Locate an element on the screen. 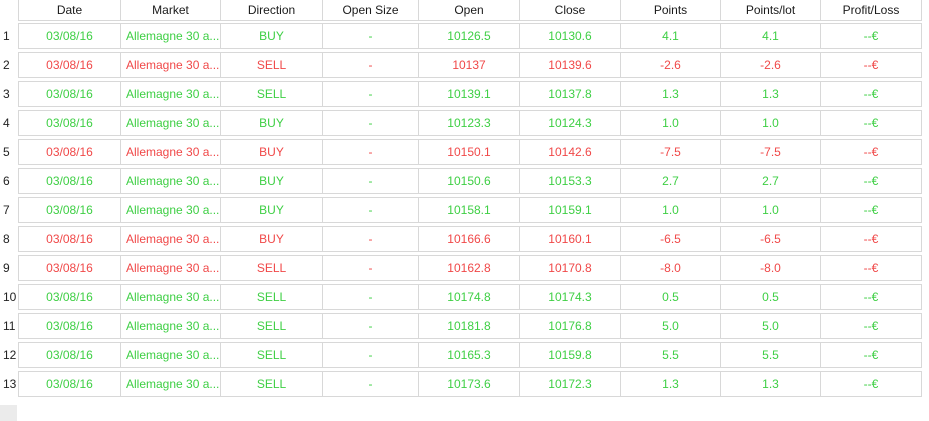 The height and width of the screenshot is (421, 929). cell-open: 10162.8 is located at coordinates (469, 268).